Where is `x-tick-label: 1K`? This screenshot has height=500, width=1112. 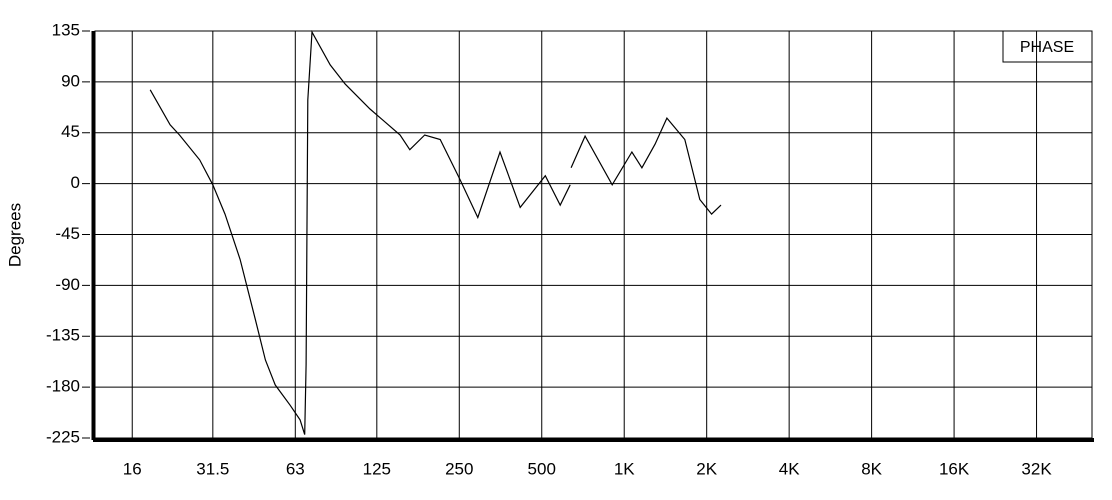 x-tick-label: 1K is located at coordinates (624, 468).